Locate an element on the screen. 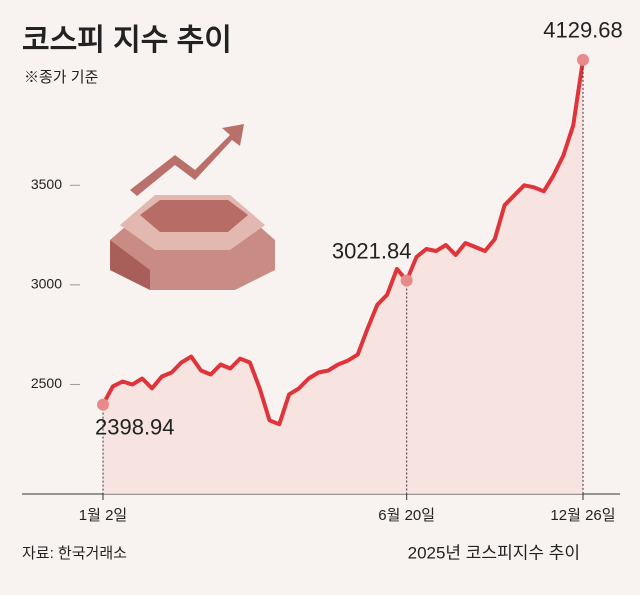 Image resolution: width=640 pixels, height=595 pixels. x-tick-label: 1월 2일 is located at coordinates (103, 515).